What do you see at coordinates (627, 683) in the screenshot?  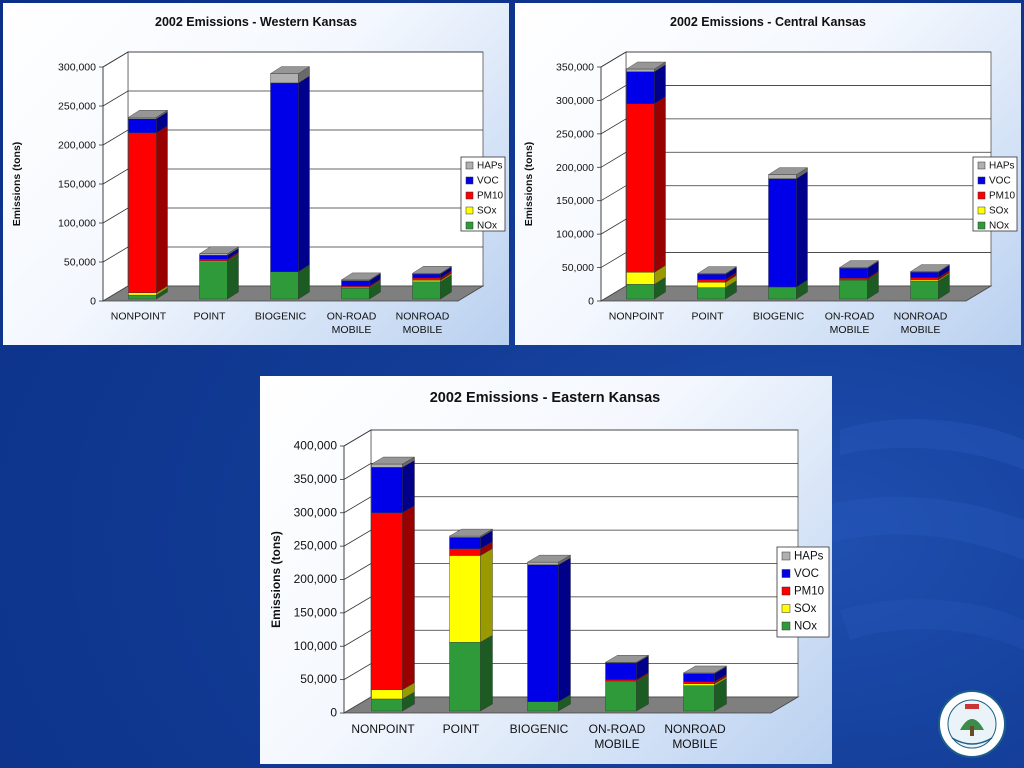 I see `bar-stack-on-road-mobile` at bounding box center [627, 683].